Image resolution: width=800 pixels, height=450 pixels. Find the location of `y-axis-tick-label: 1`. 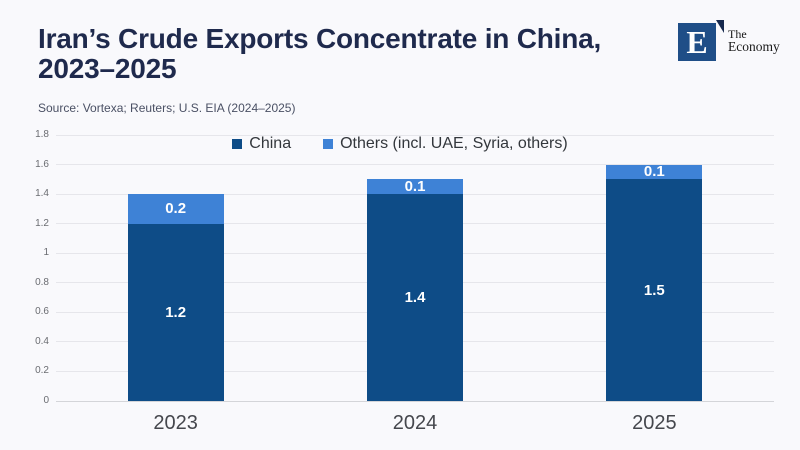

y-axis-tick-label: 1 is located at coordinates (46, 253).